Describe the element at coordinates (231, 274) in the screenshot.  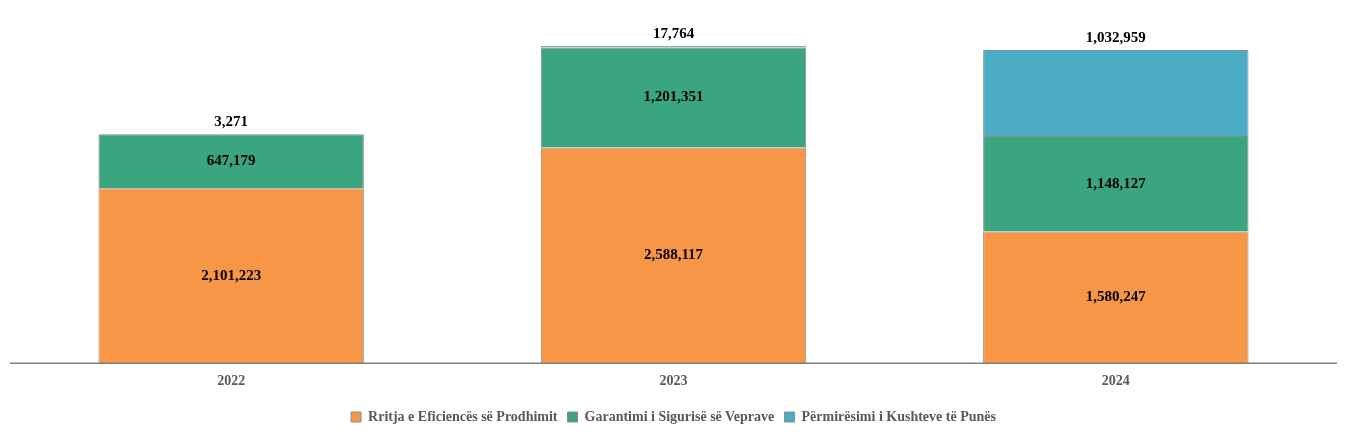
I see `data-label: 2,101,223` at that location.